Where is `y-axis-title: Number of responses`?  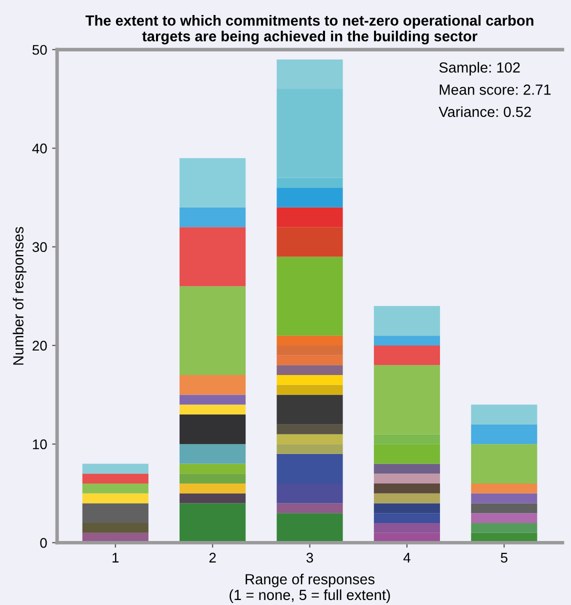
y-axis-title: Number of responses is located at coordinates (19, 295).